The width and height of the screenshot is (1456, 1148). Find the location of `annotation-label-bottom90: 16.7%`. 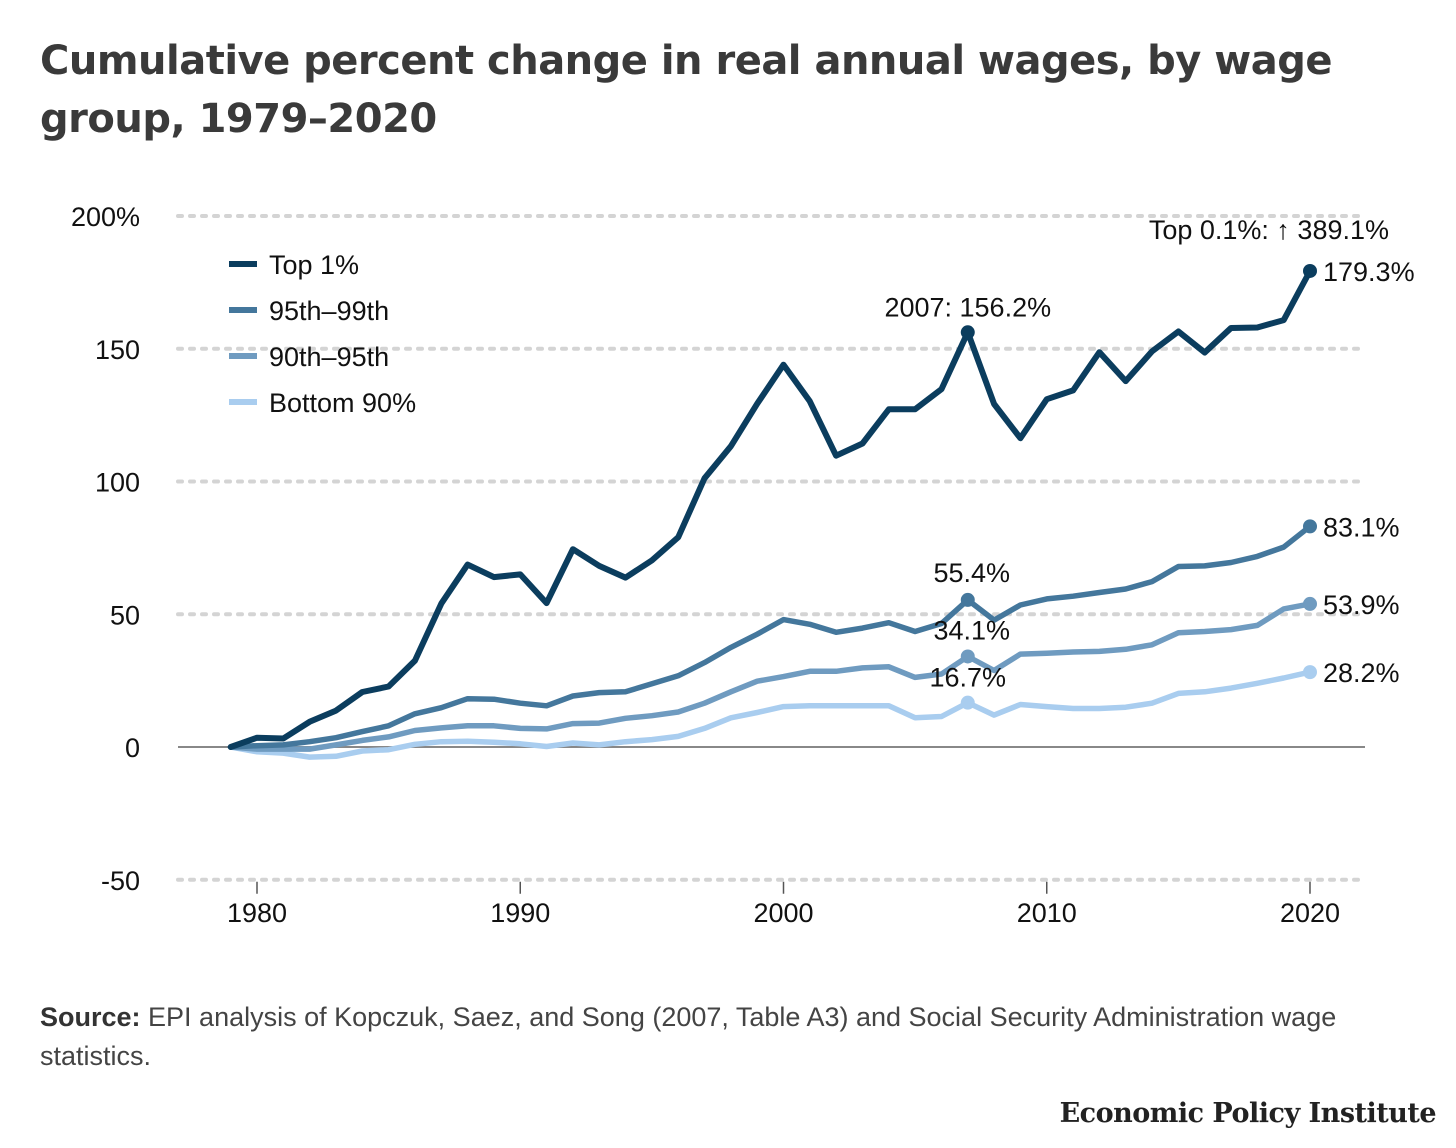

annotation-label-bottom90: 16.7% is located at coordinates (967, 678).